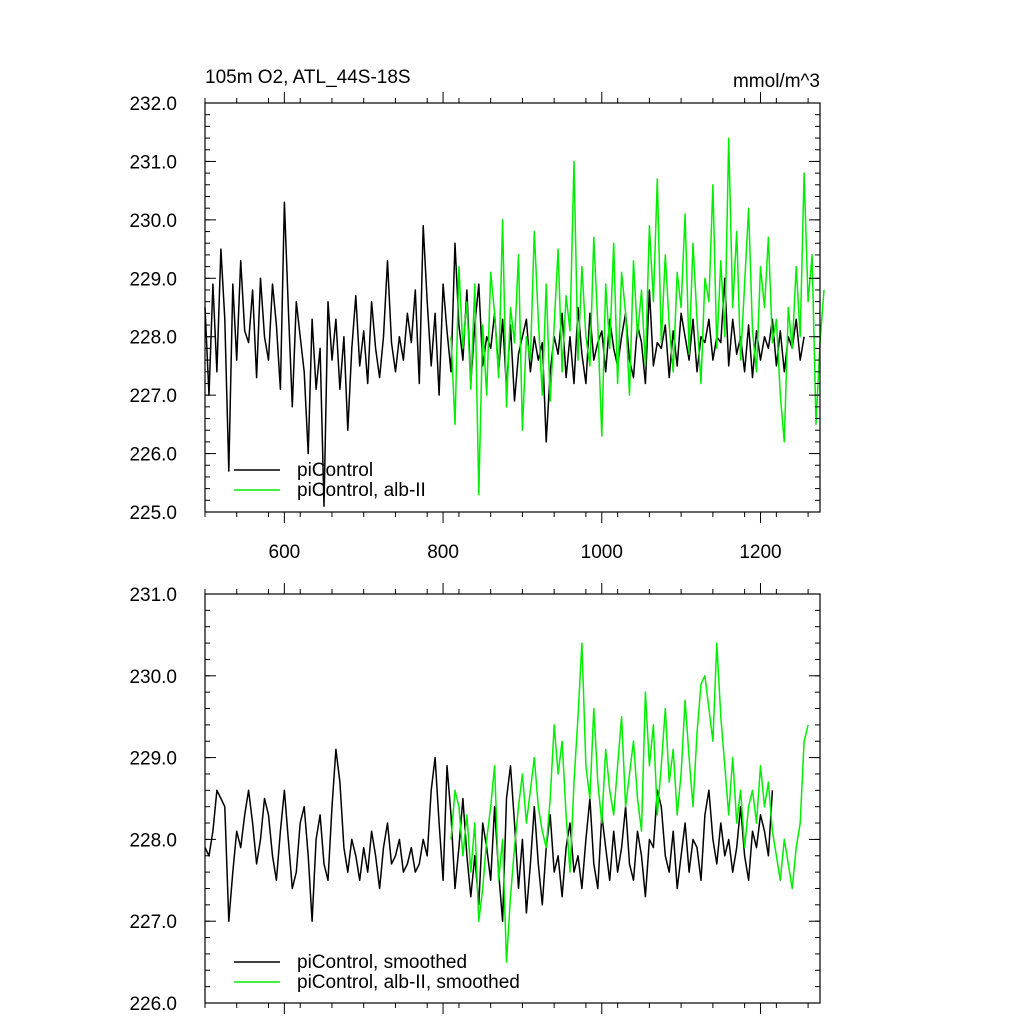  I want to click on legend-label-alb-ii: piControl, alb-II, so click(361, 490).